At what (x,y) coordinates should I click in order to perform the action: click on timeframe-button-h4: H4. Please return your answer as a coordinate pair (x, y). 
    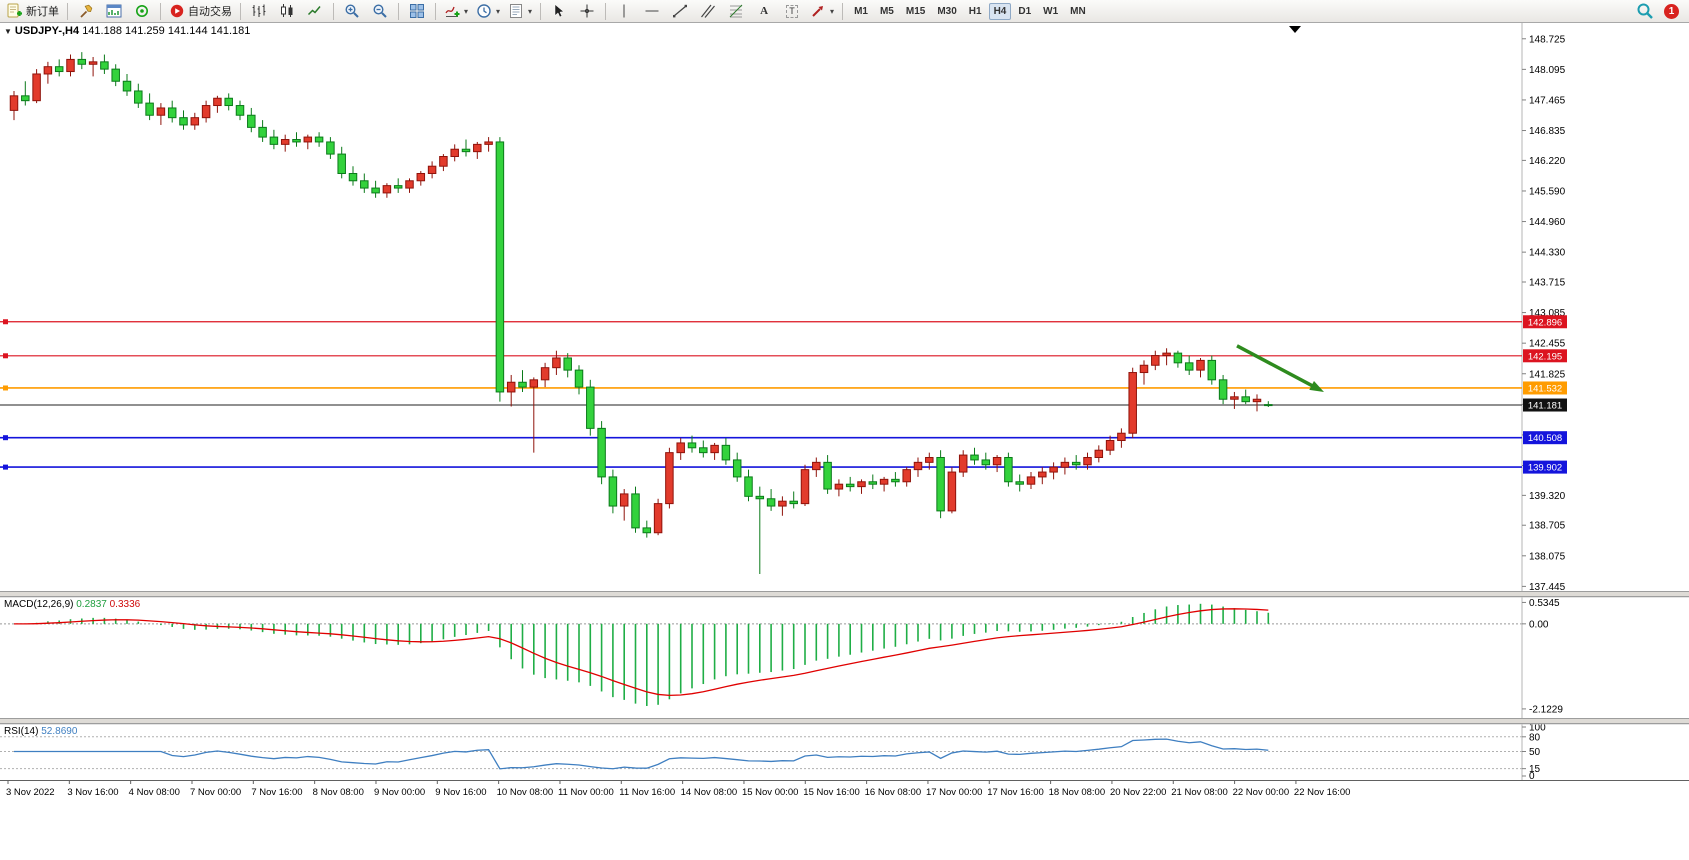
    Looking at the image, I should click on (1000, 11).